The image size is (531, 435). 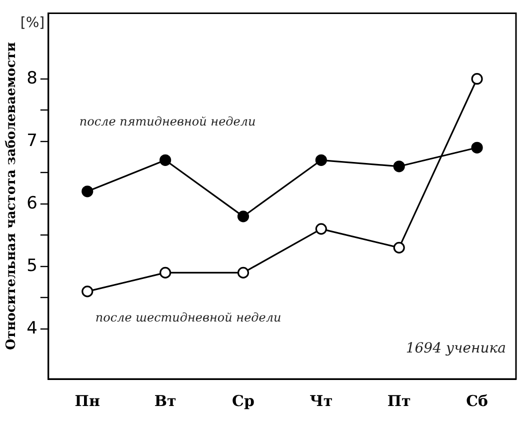 I want to click on x-tick-label: Чт, so click(x=321, y=401).